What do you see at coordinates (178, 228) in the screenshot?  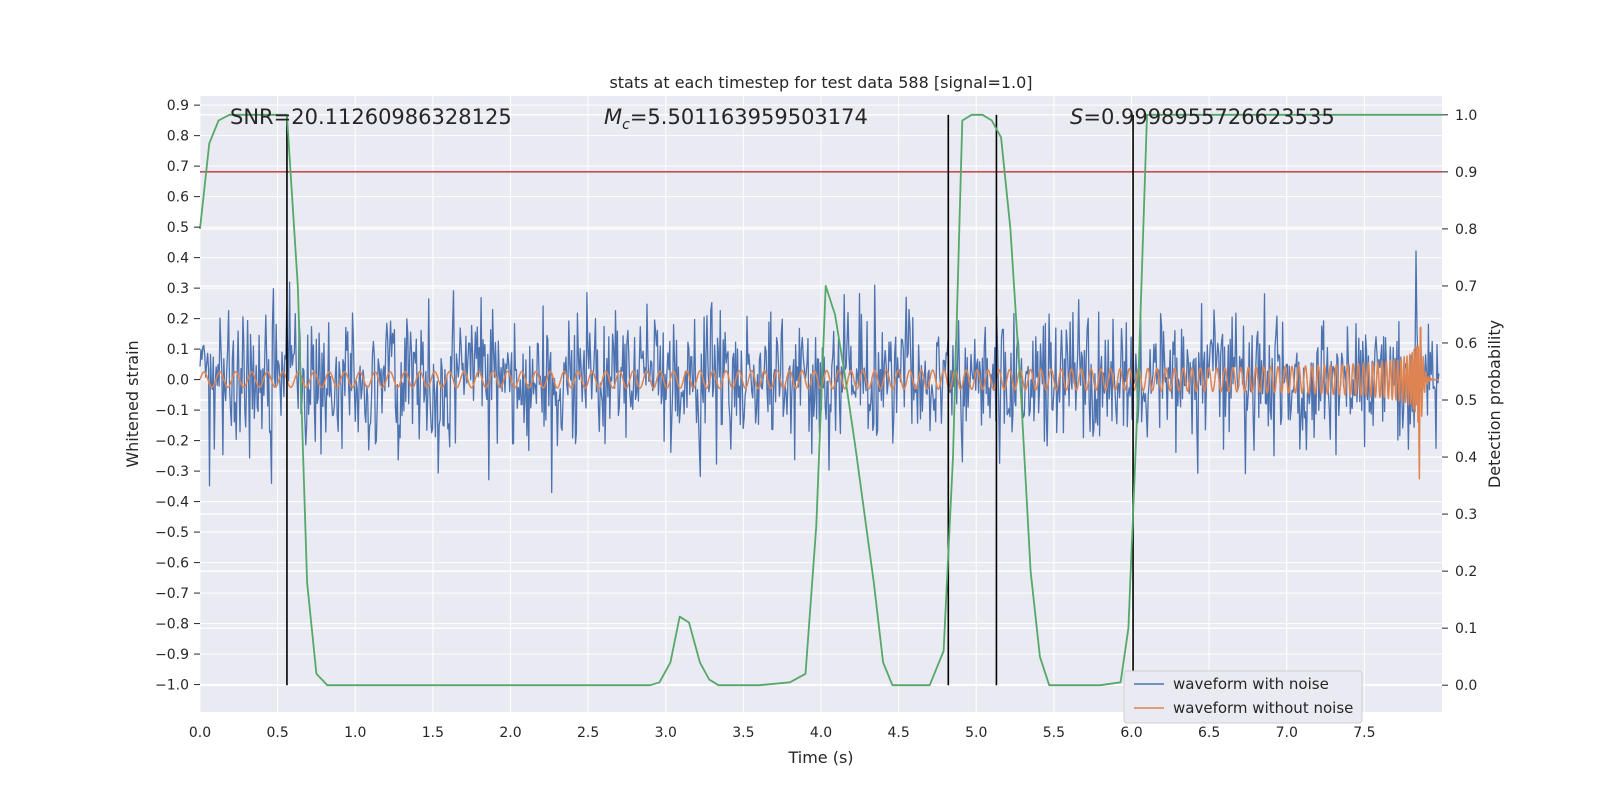 I see `y-left-tick-label: 0.5` at bounding box center [178, 228].